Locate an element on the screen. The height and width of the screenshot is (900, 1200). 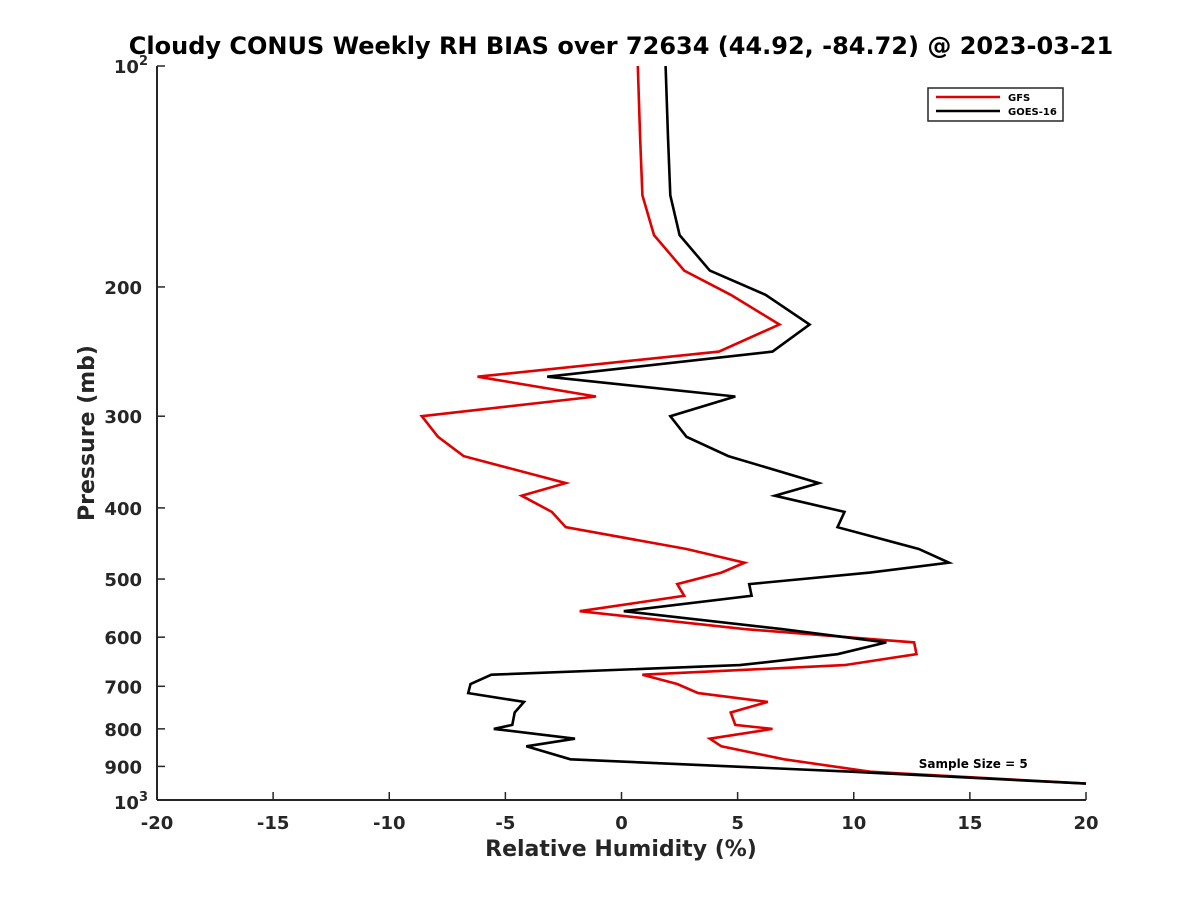
y-tick-label: 300 is located at coordinates (123, 417).